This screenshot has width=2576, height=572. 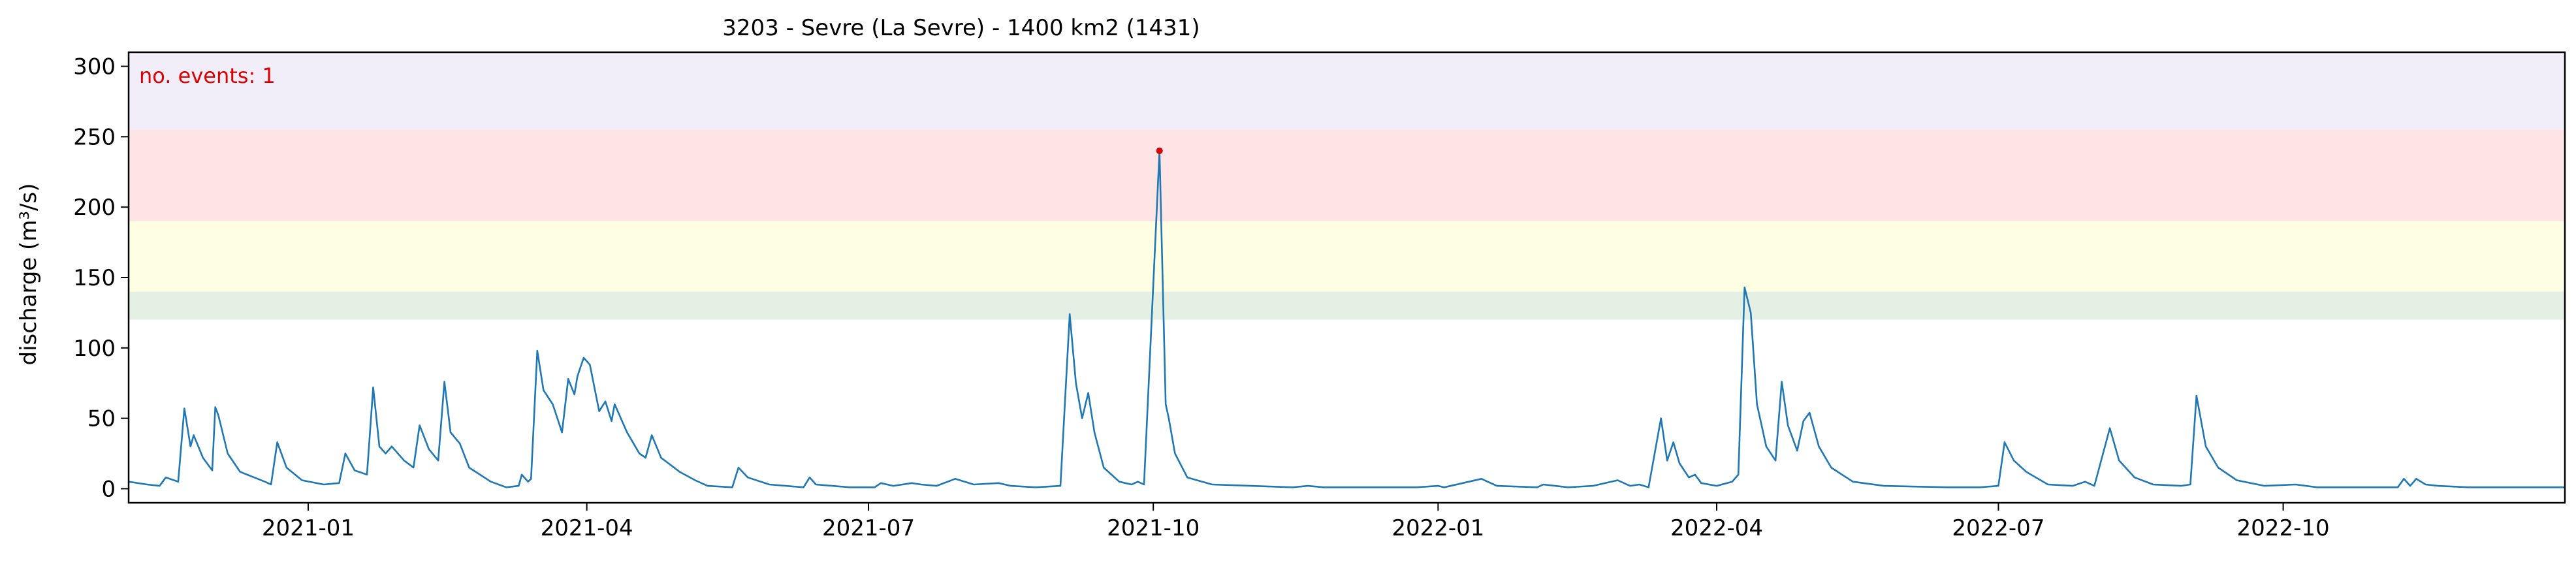 I want to click on x-tick-label-5: 2022-04, so click(x=1716, y=528).